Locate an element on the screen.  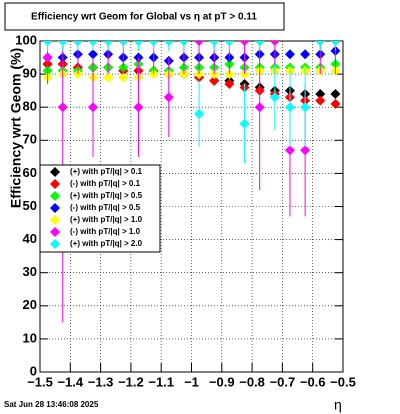
title-box is located at coordinates (144, 16).